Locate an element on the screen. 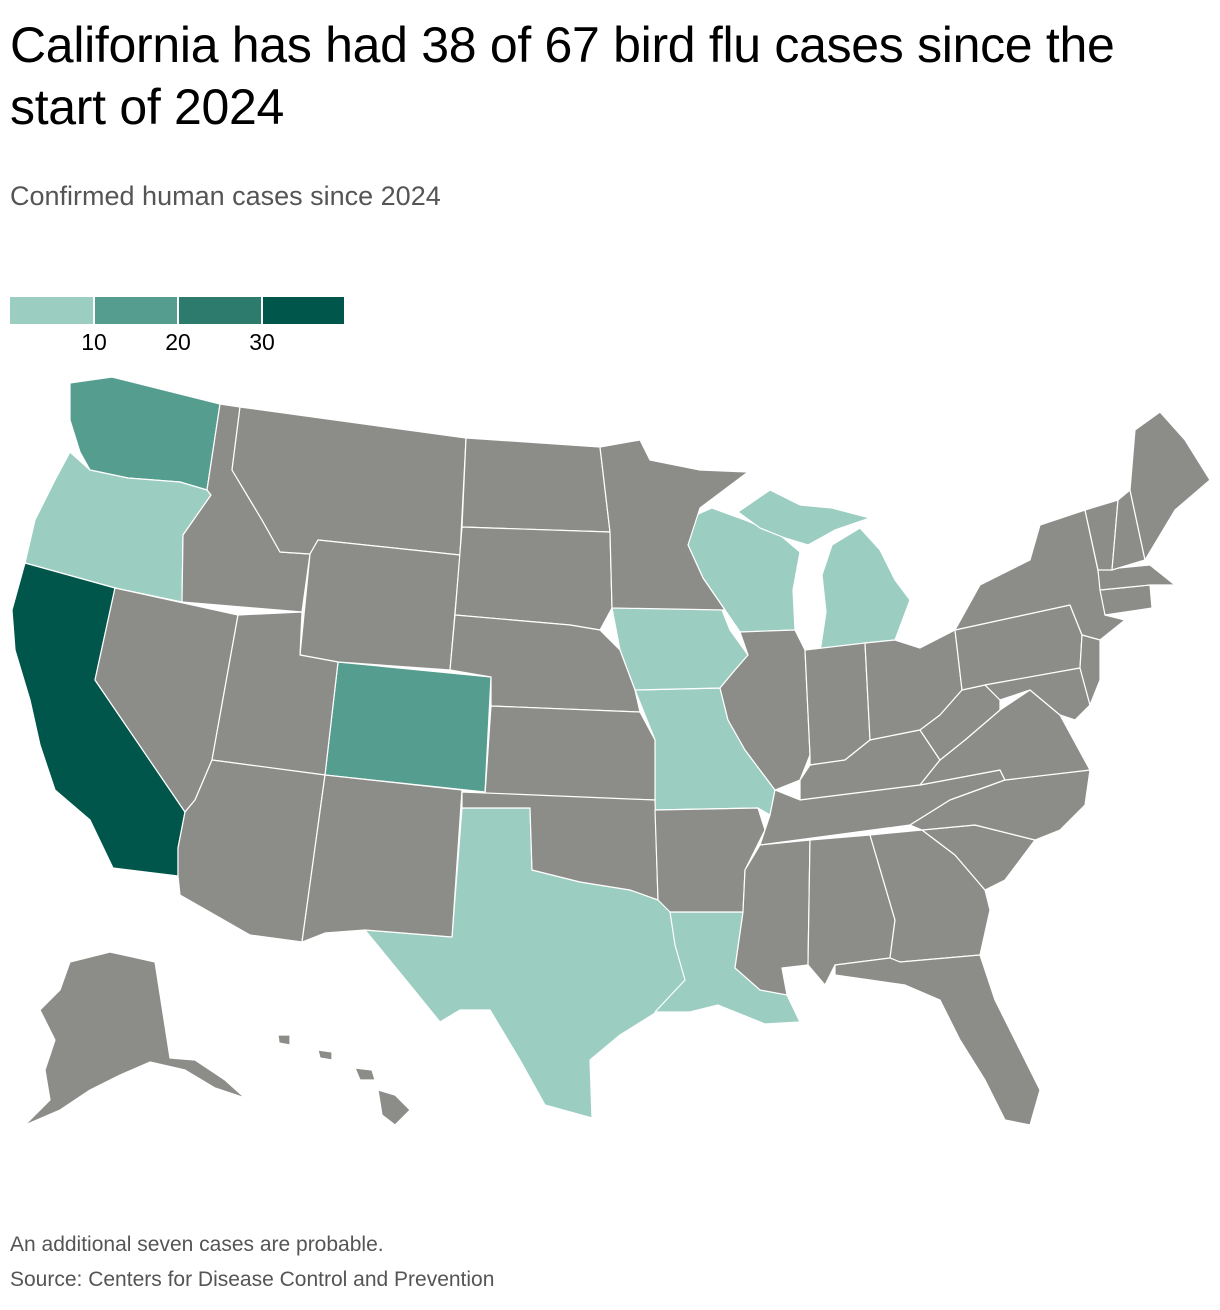 This screenshot has width=1220, height=1310. color-legend: 10 20 30 is located at coordinates (180, 327).